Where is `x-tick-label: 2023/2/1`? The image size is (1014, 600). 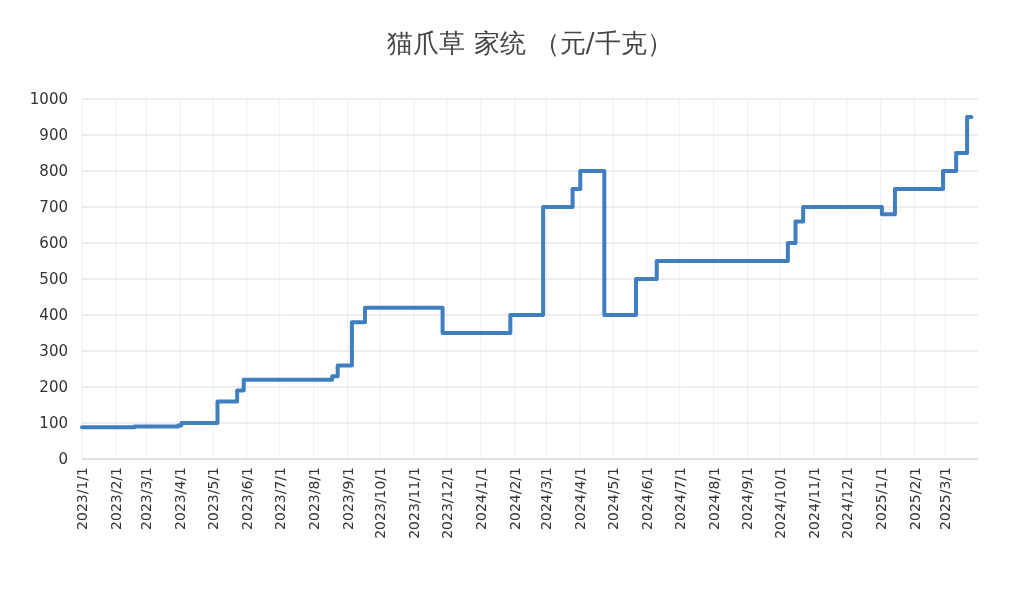 x-tick-label: 2023/2/1 is located at coordinates (115, 498).